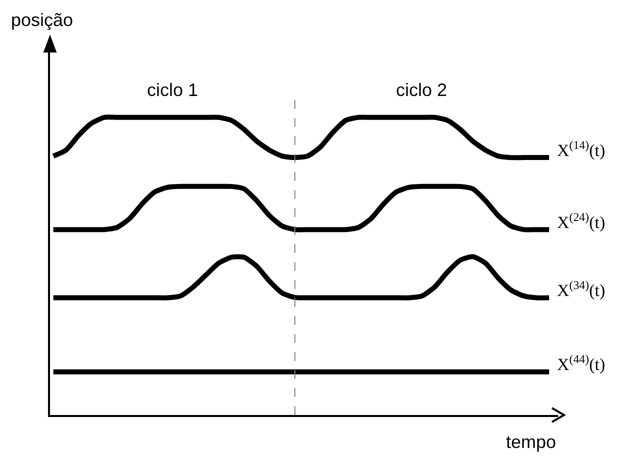 The width and height of the screenshot is (633, 457). What do you see at coordinates (42, 20) in the screenshot?
I see `y-axis-title: posição` at bounding box center [42, 20].